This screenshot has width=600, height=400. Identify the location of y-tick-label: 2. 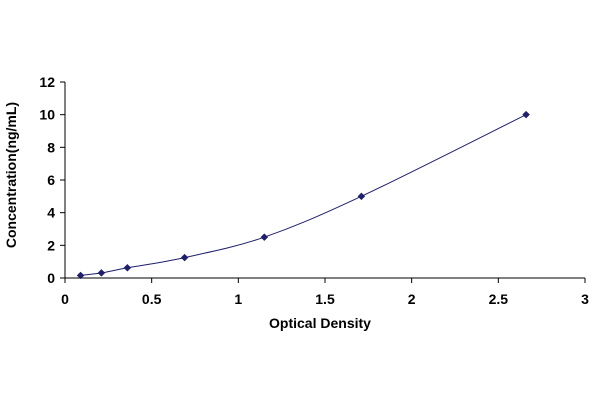
(51, 245).